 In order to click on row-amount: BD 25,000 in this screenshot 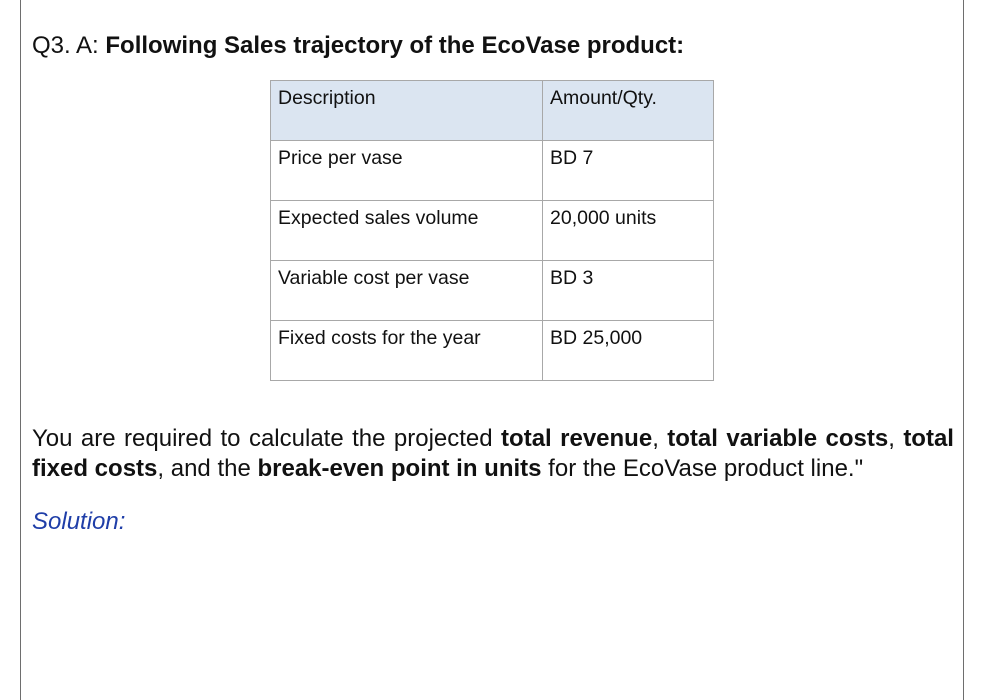, I will do `click(628, 350)`.